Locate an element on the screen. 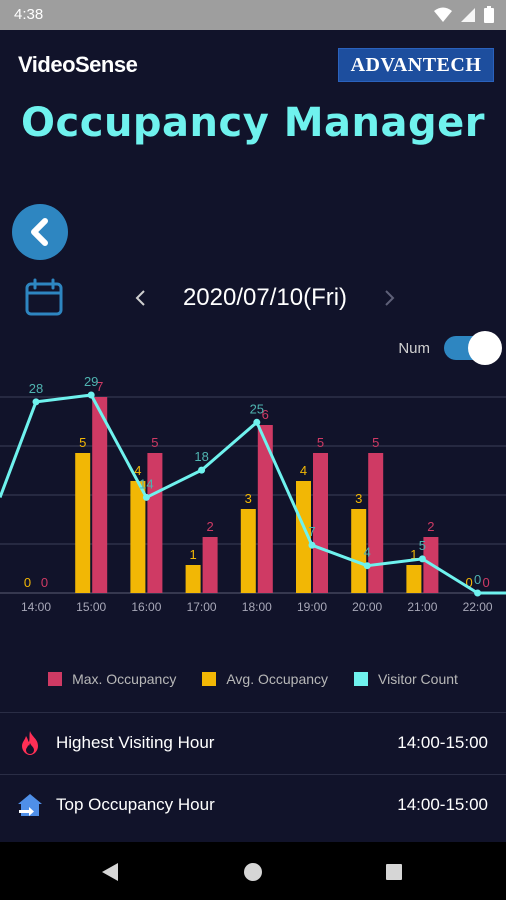 Image resolution: width=506 pixels, height=900 pixels. legend-avg-occupancy: Avg. Occupancy is located at coordinates (265, 679).